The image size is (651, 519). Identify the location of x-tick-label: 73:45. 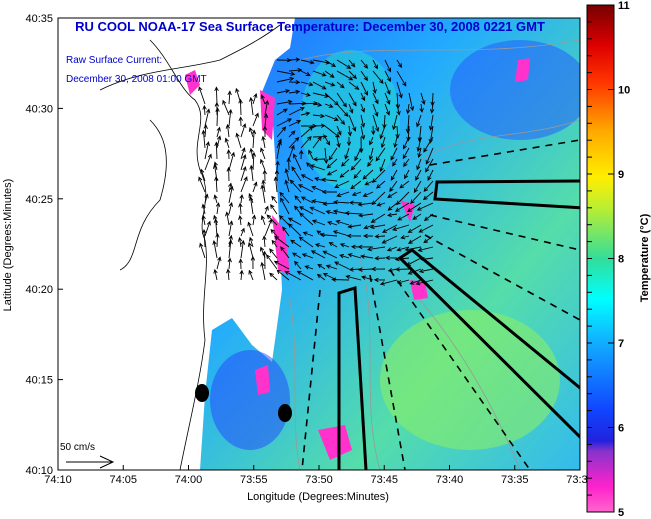
(384, 480).